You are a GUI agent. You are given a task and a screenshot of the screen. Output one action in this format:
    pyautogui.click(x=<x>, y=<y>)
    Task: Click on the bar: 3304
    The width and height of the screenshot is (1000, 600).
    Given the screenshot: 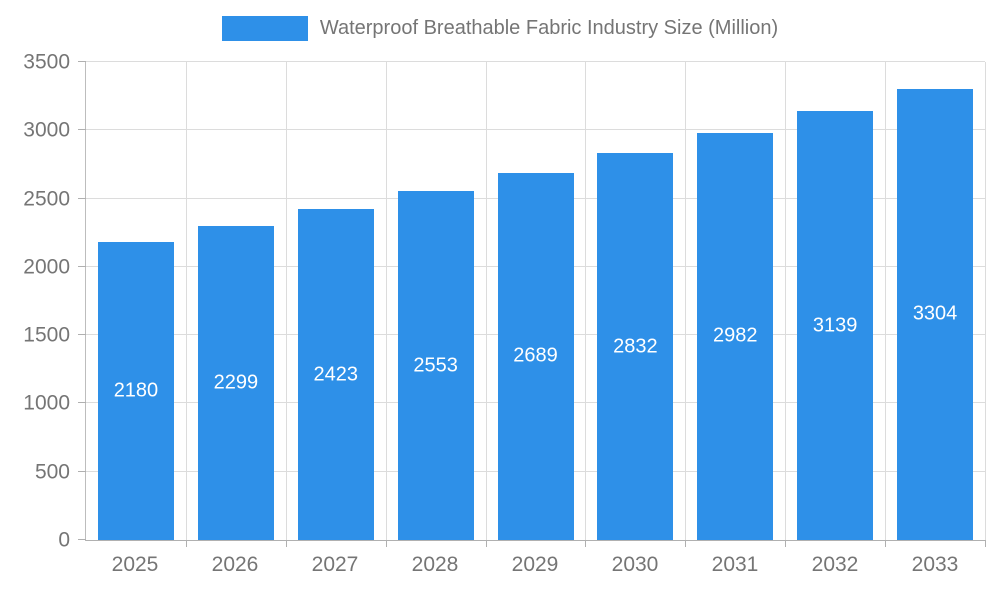 What is the action you would take?
    pyautogui.click(x=935, y=314)
    